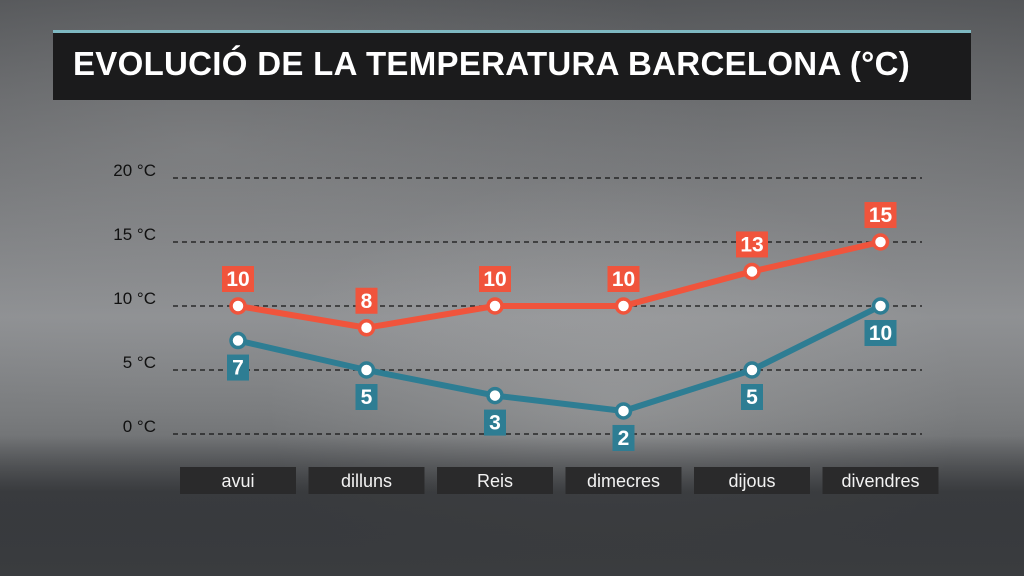 This screenshot has height=576, width=1024. What do you see at coordinates (139, 362) in the screenshot?
I see `y-tick-label: 5 °C` at bounding box center [139, 362].